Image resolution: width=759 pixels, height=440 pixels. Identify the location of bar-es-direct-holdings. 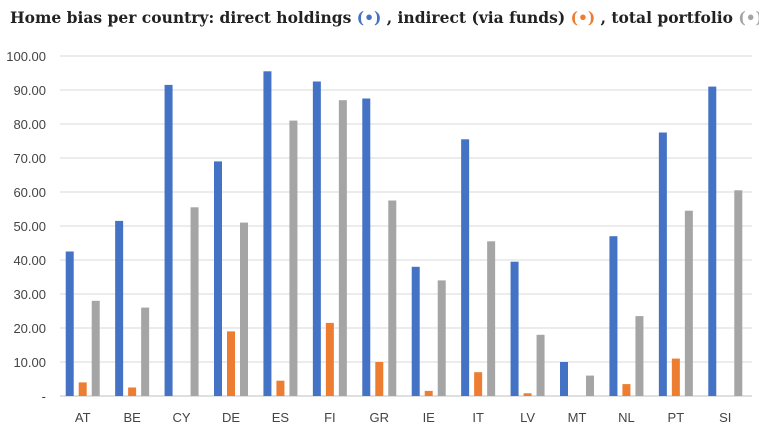
(267, 234).